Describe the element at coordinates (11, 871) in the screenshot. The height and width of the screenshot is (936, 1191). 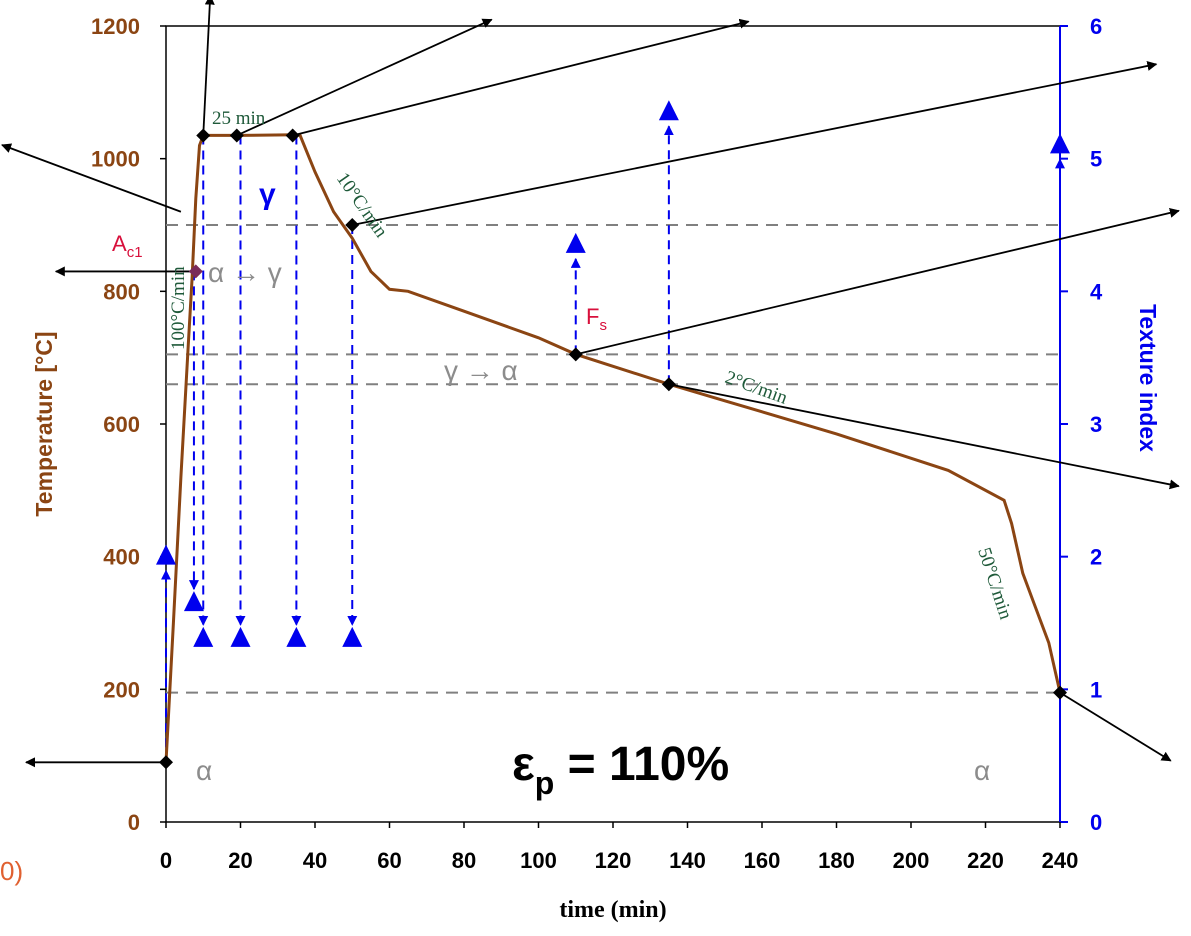
I see `cut-off-text: 0)` at that location.